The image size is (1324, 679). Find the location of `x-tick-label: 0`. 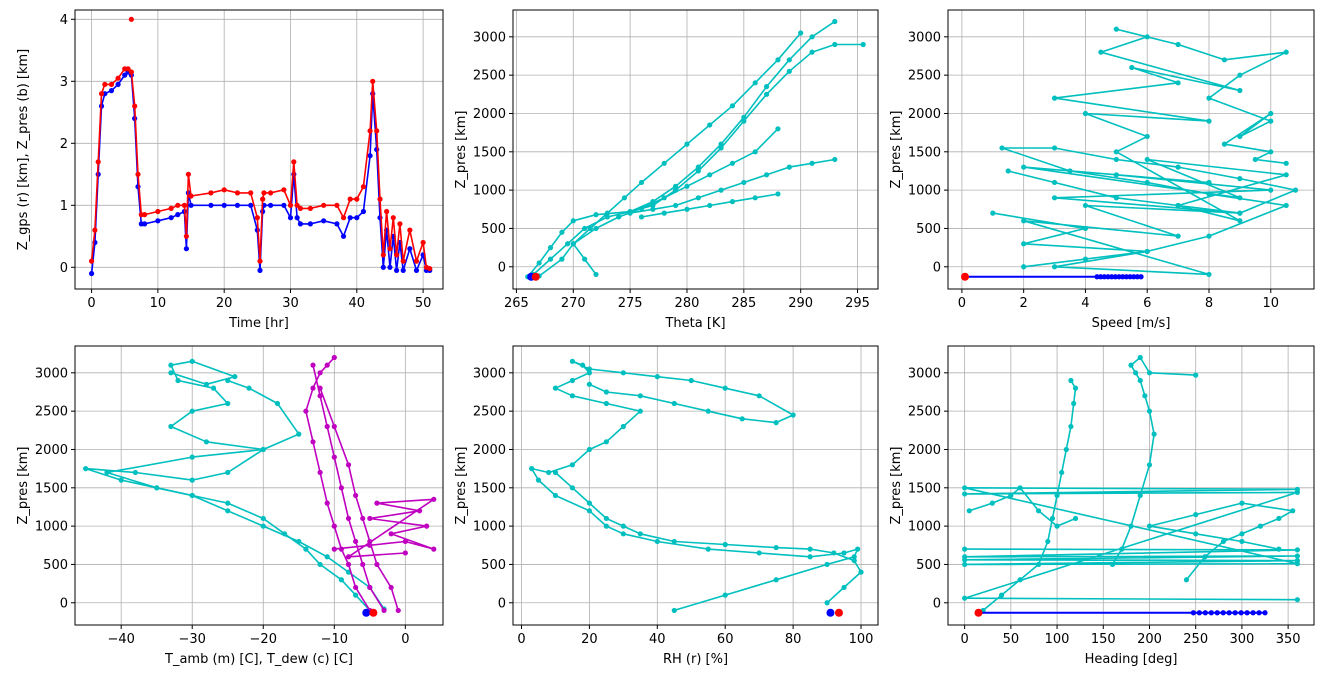

x-tick-label: 0 is located at coordinates (521, 639).